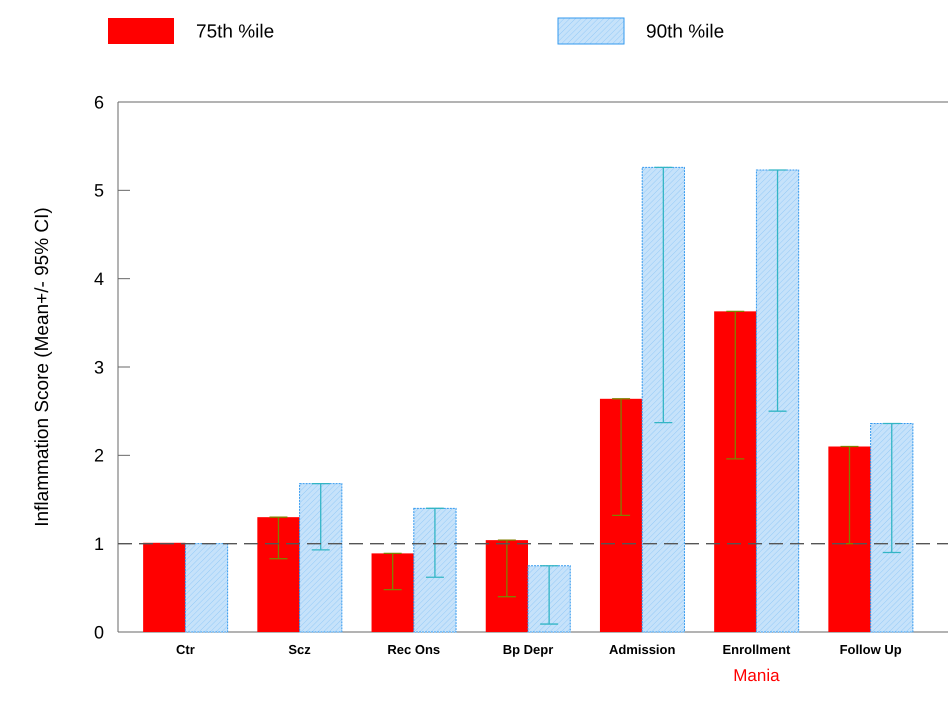 This screenshot has height=703, width=948. What do you see at coordinates (235, 32) in the screenshot?
I see `legend-label: 75th %ile` at bounding box center [235, 32].